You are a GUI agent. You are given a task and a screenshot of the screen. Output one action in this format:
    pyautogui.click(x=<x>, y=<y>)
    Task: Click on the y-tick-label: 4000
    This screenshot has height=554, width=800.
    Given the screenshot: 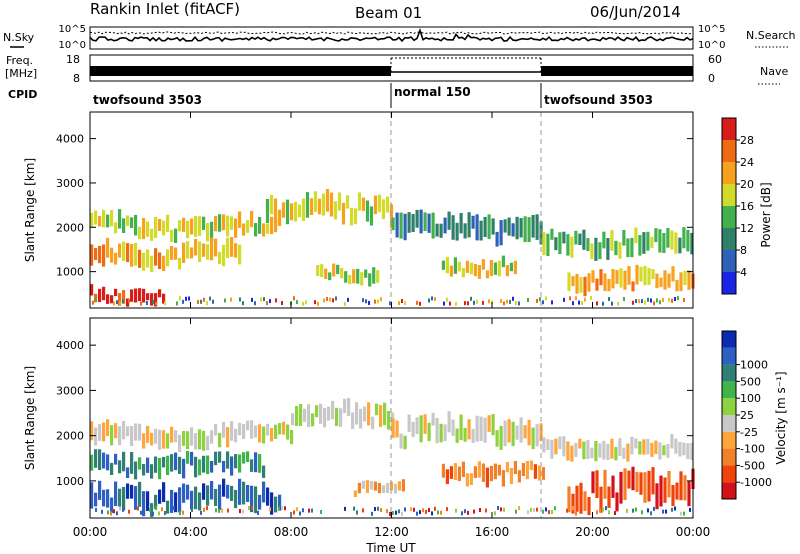 What is the action you would take?
    pyautogui.click(x=70, y=345)
    